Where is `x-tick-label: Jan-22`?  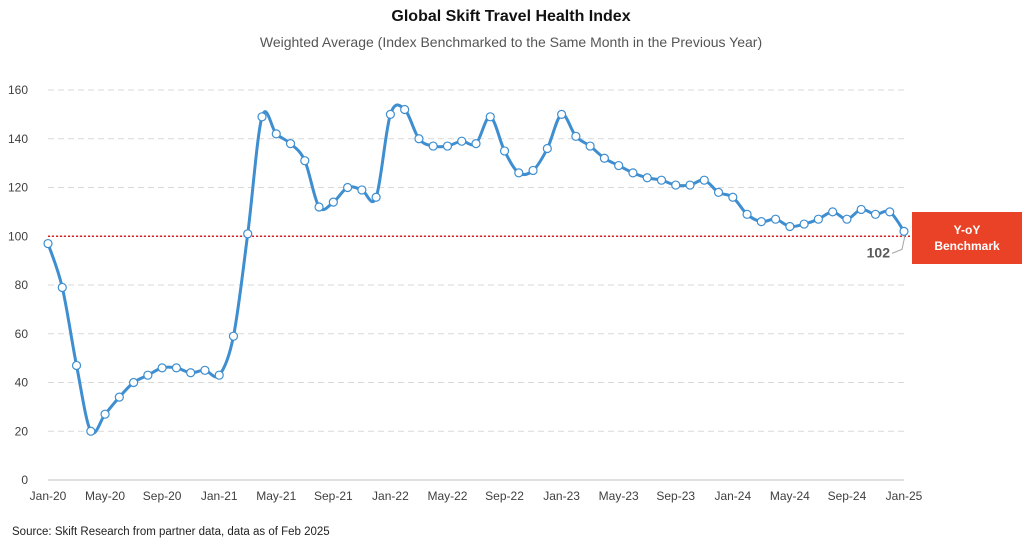
x-tick-label: Jan-22 is located at coordinates (390, 496).